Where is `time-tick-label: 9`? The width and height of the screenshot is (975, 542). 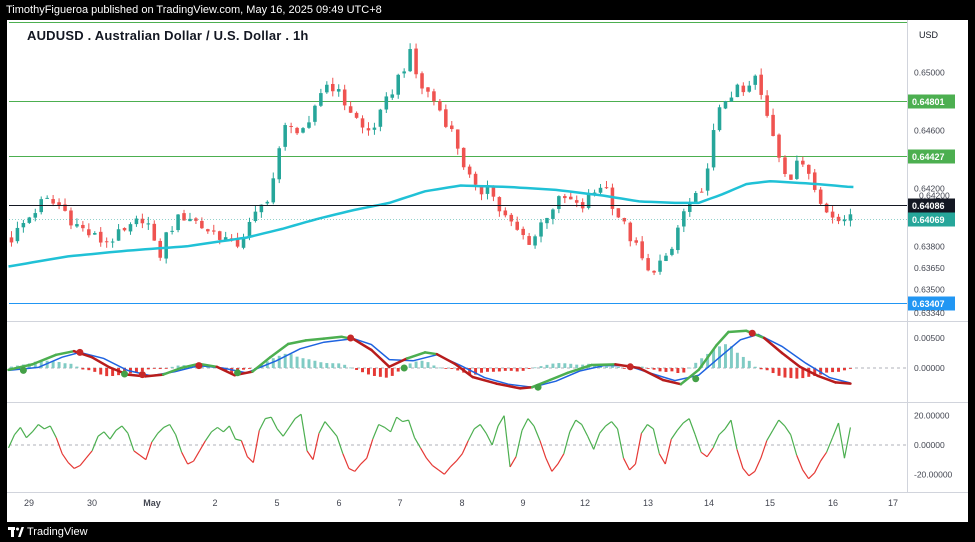 time-tick-label: 9 is located at coordinates (522, 503).